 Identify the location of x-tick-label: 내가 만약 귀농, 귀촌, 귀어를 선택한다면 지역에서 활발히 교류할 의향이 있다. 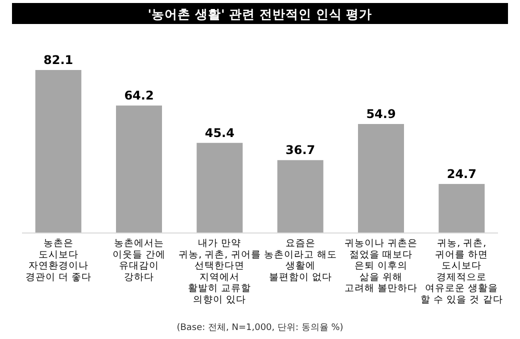
(219, 272).